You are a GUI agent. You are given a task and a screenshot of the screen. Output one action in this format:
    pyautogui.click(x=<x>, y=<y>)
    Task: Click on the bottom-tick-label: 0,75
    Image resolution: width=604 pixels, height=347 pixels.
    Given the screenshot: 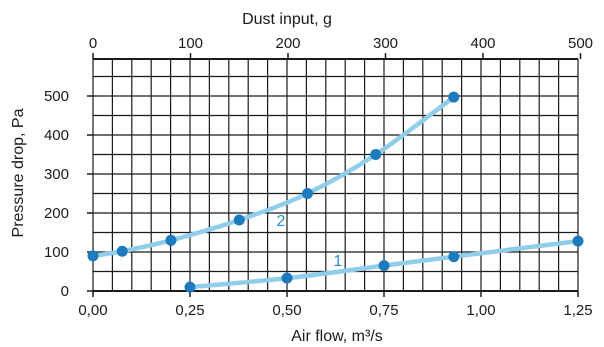 What is the action you would take?
    pyautogui.click(x=383, y=310)
    